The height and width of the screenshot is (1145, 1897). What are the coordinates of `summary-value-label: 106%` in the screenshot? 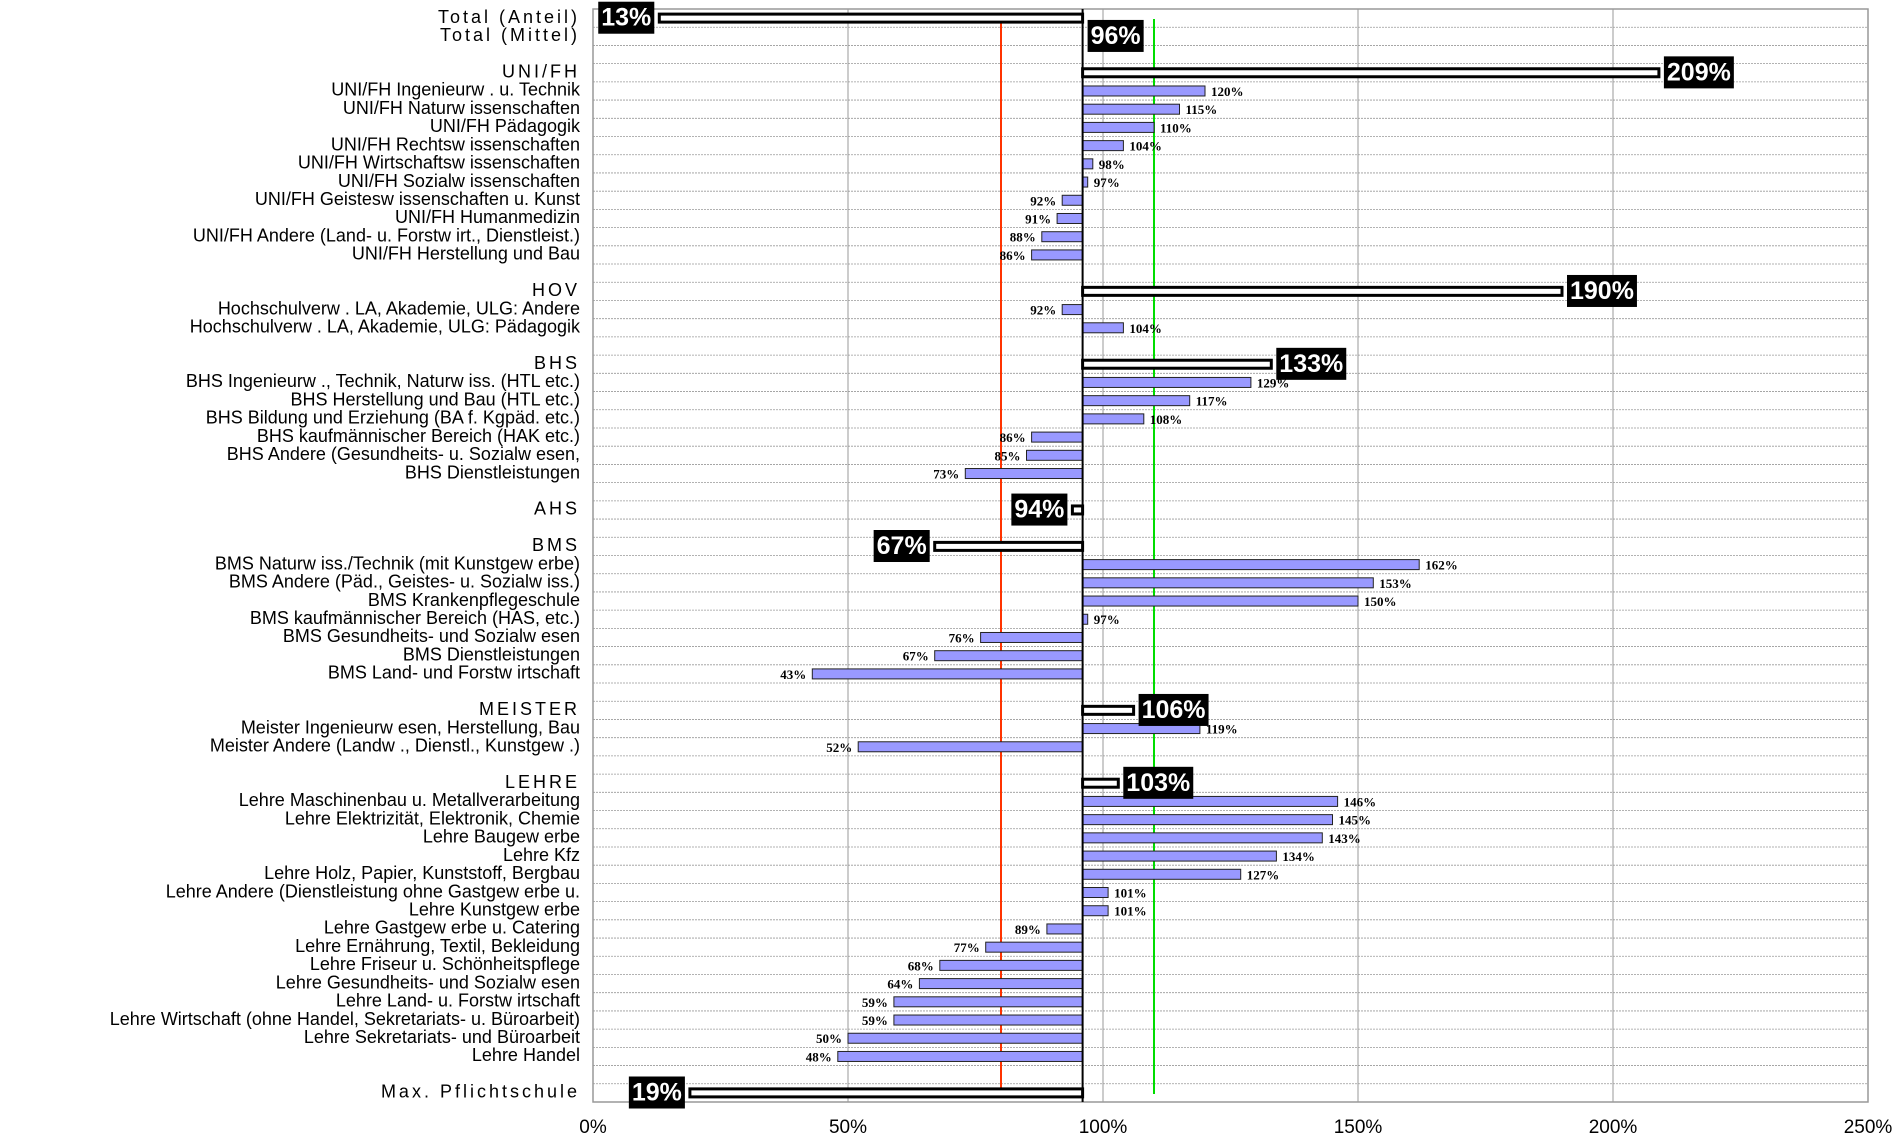 It's located at (1174, 710).